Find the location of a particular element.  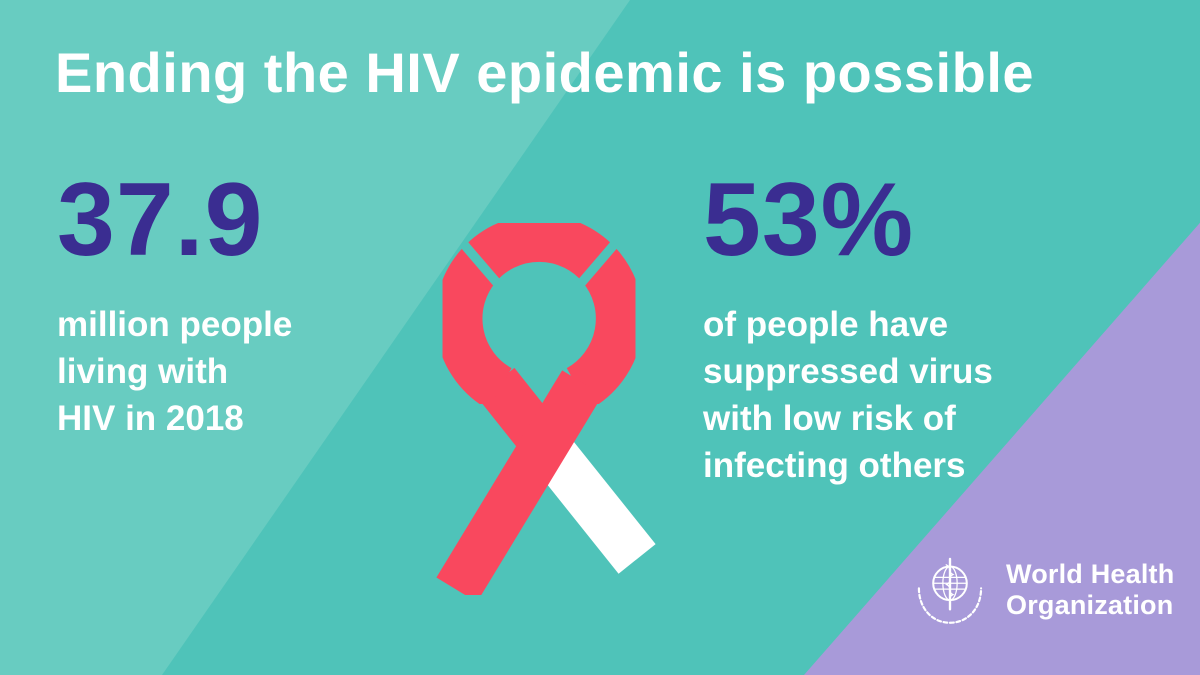

org-name-line-2: Organization is located at coordinates (1090, 605).